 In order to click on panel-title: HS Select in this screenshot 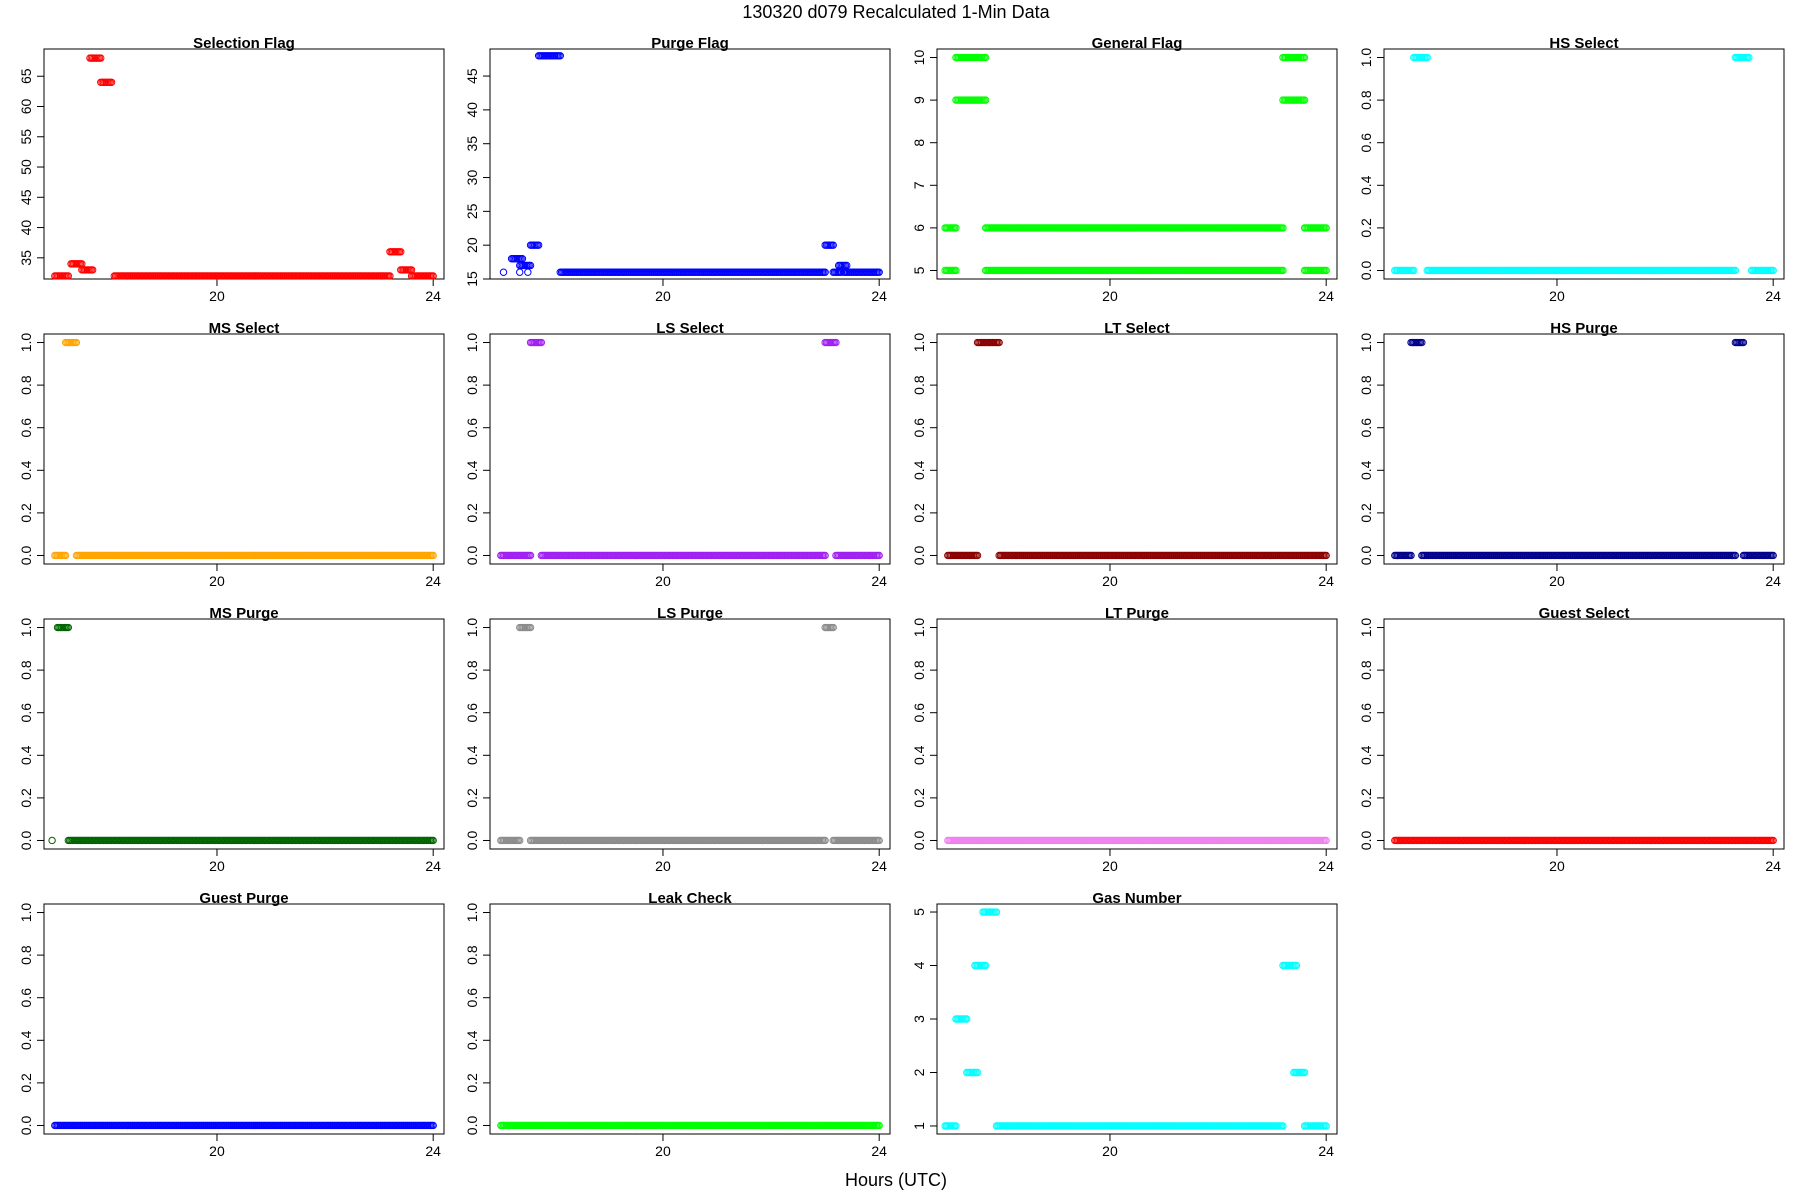, I will do `click(1583, 43)`.